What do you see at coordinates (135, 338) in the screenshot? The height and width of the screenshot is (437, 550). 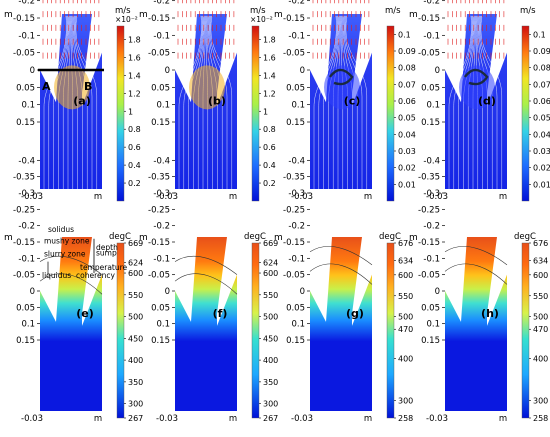 I see `colorbar-tick-label: 450` at bounding box center [135, 338].